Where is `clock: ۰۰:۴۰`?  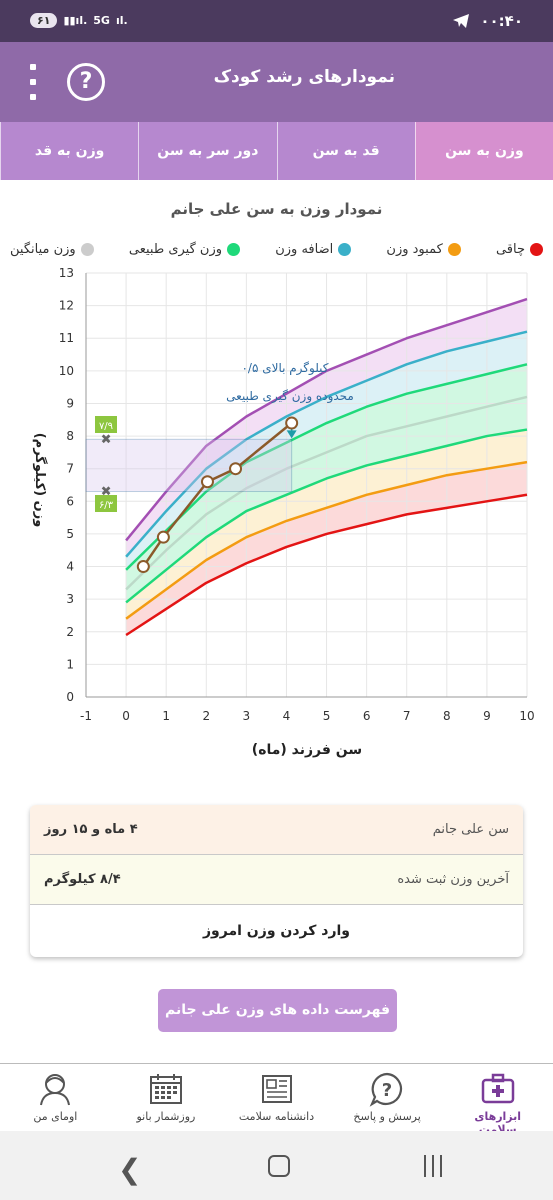
clock: ۰۰:۴۰ is located at coordinates (501, 21).